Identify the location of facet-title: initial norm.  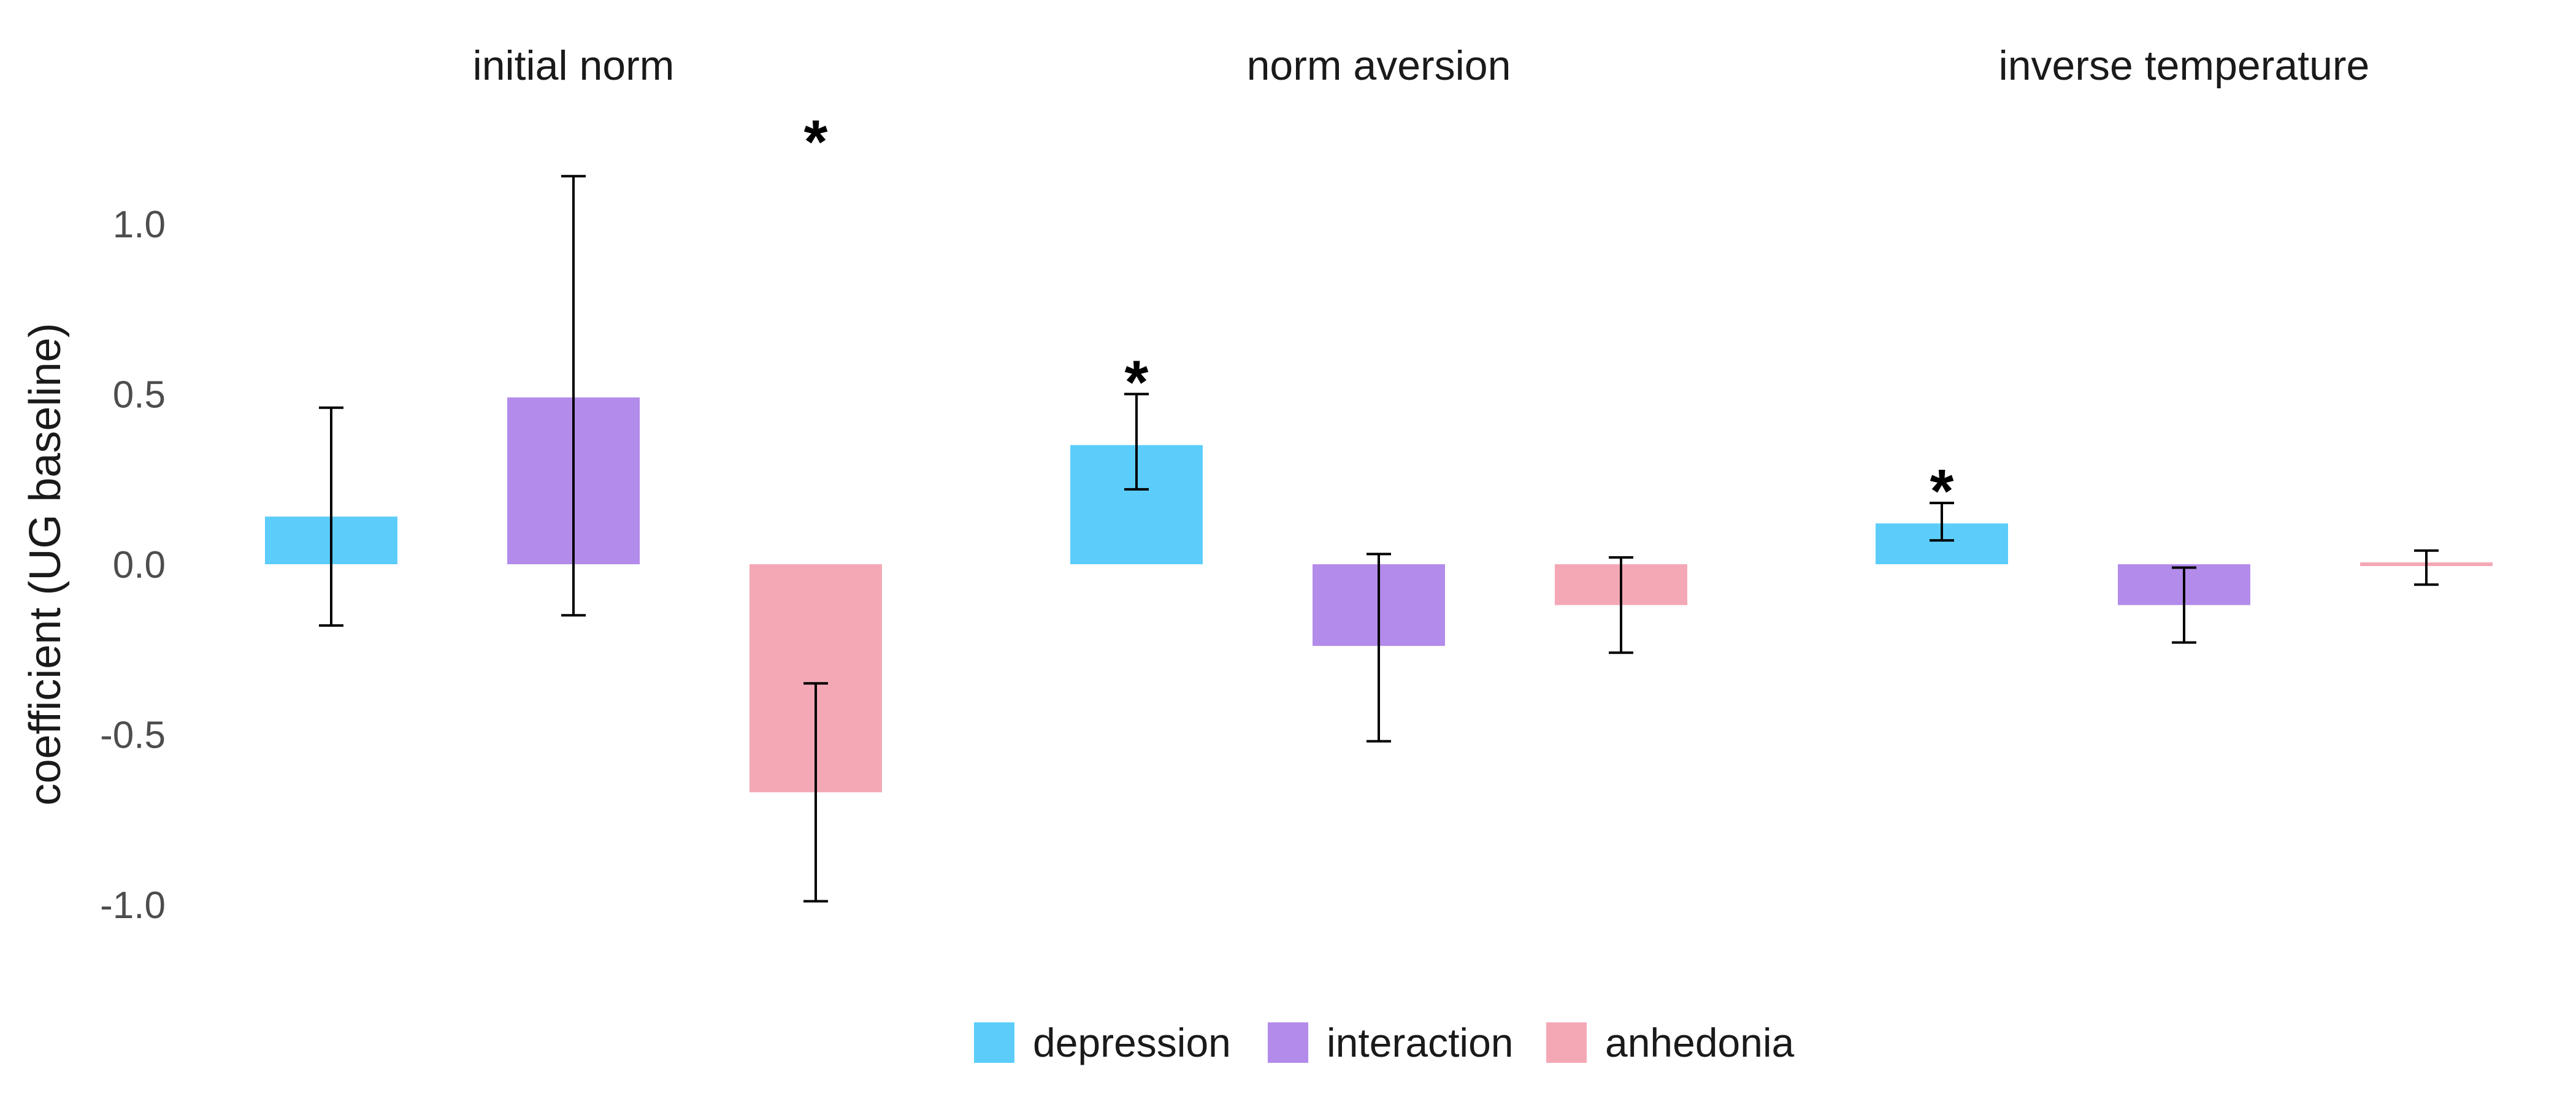
(574, 65).